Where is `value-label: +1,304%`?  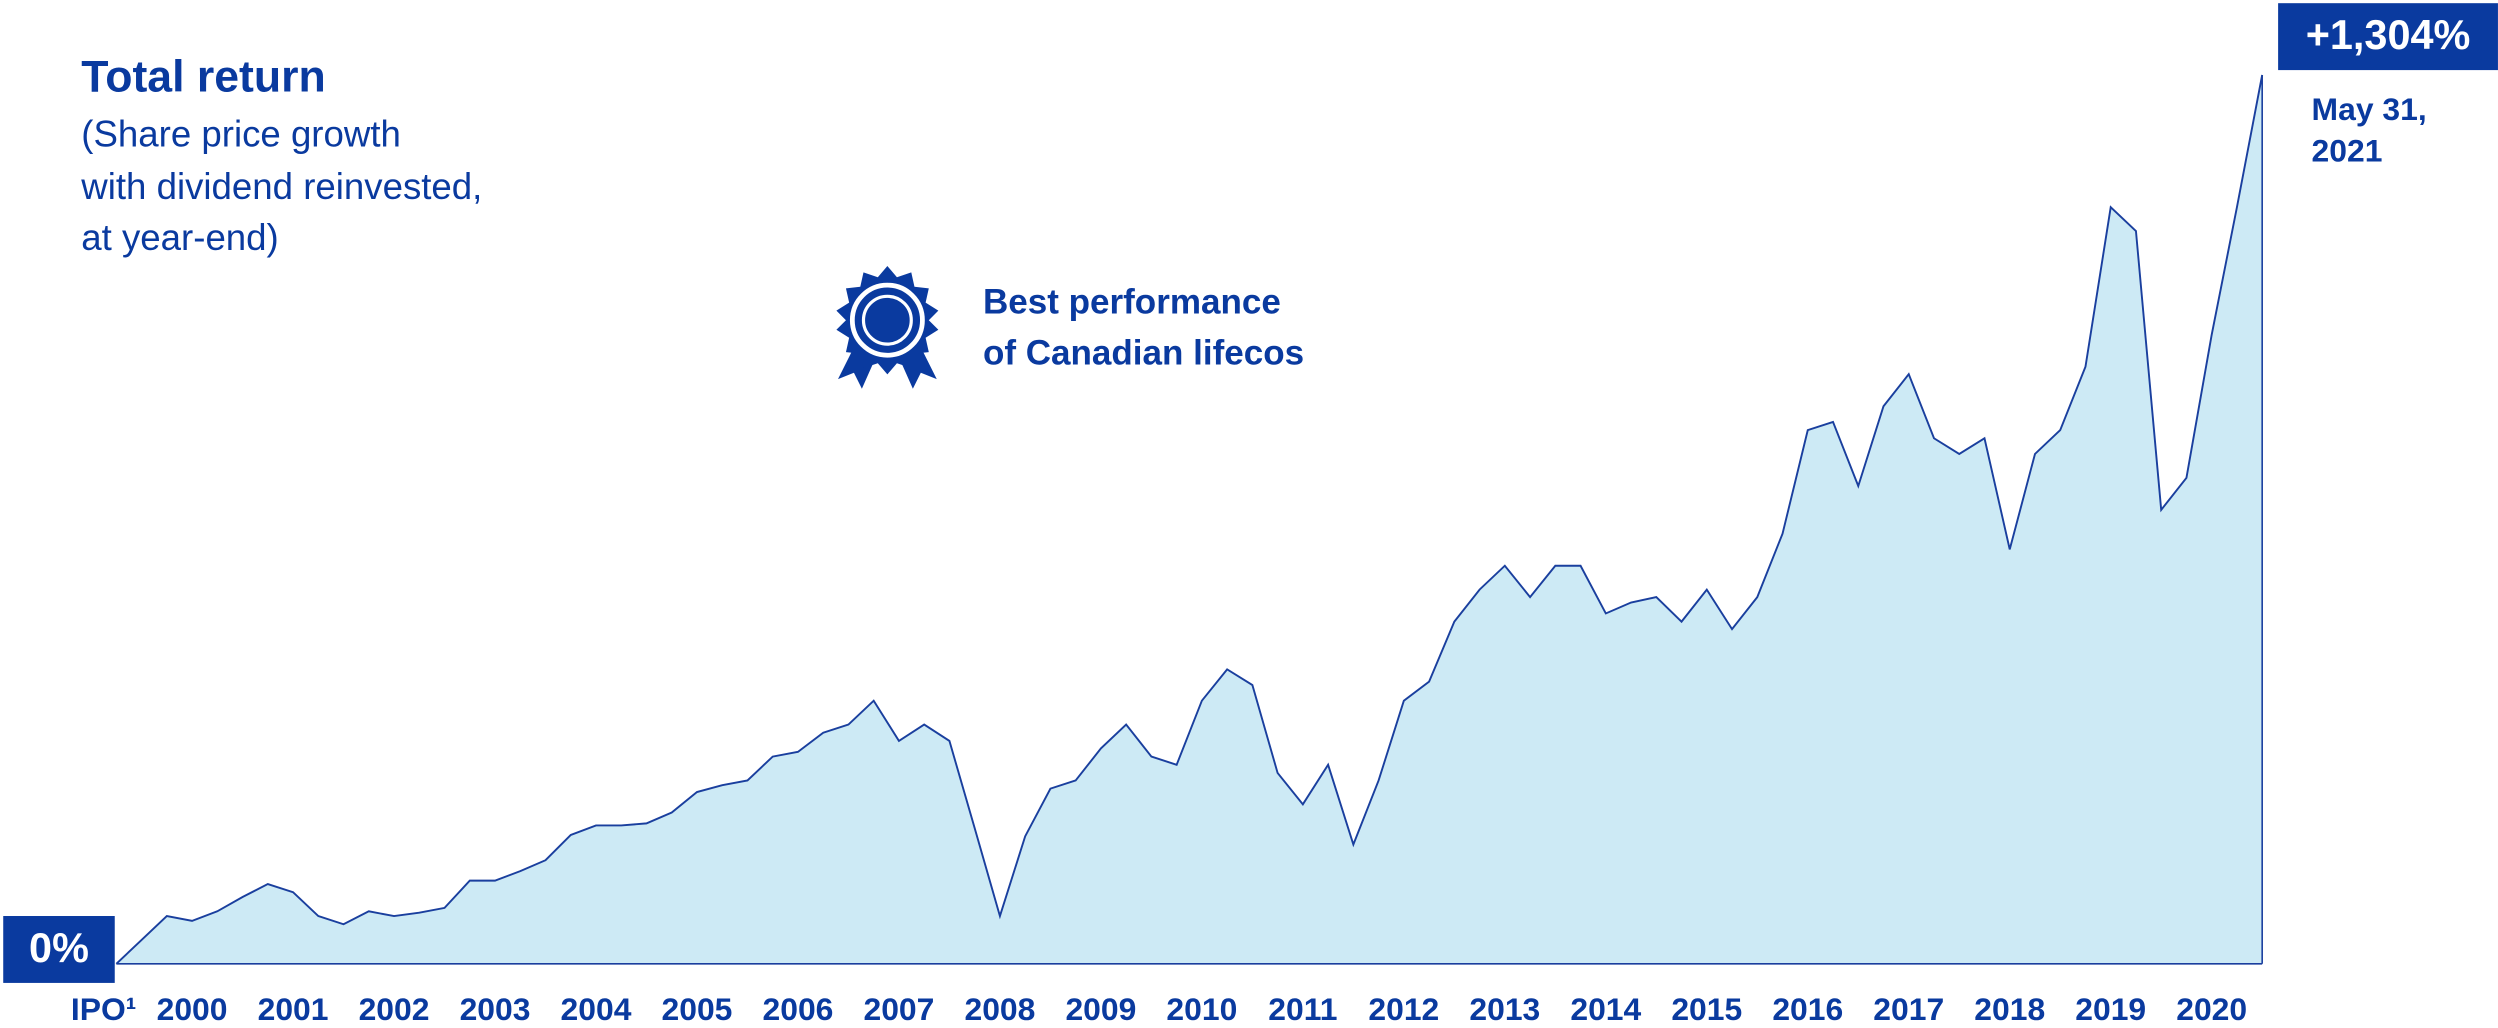
value-label: +1,304% is located at coordinates (2388, 35).